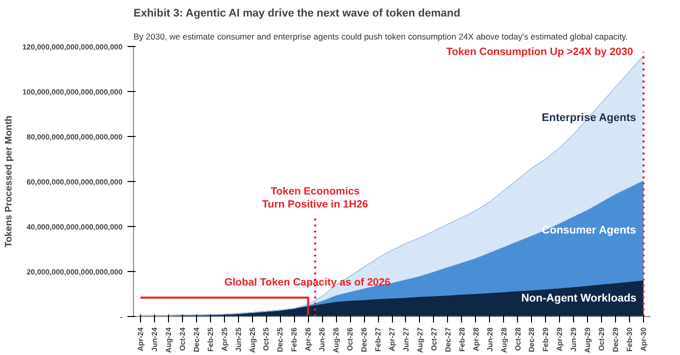  I want to click on series-label: Enterprise Agents, so click(589, 118).